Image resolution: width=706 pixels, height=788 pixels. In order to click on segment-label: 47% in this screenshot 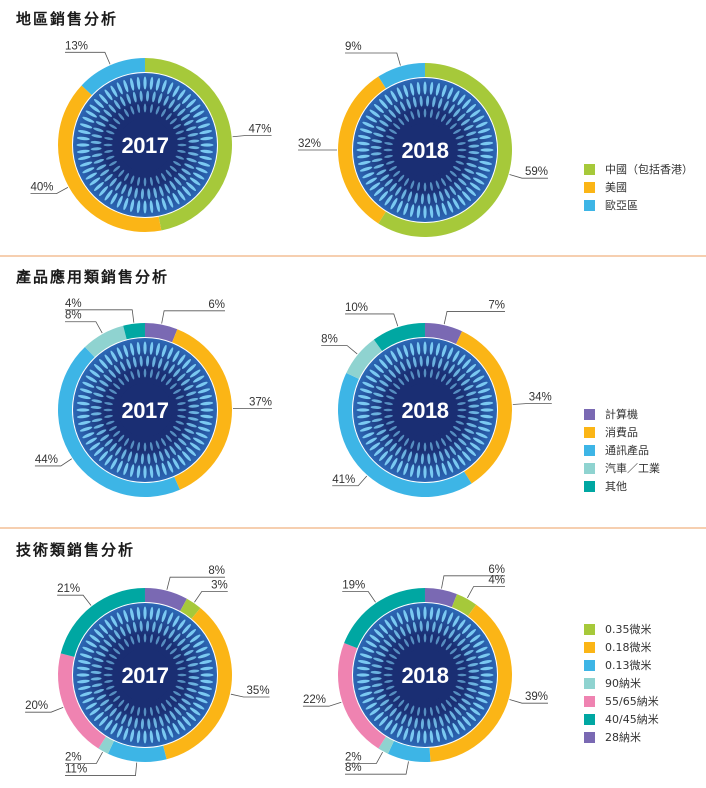, I will do `click(252, 130)`.